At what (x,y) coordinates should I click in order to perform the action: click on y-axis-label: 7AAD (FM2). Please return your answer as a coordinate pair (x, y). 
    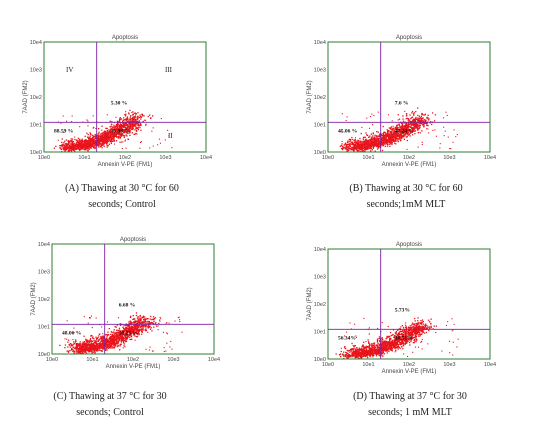
    Looking at the image, I should click on (34, 298).